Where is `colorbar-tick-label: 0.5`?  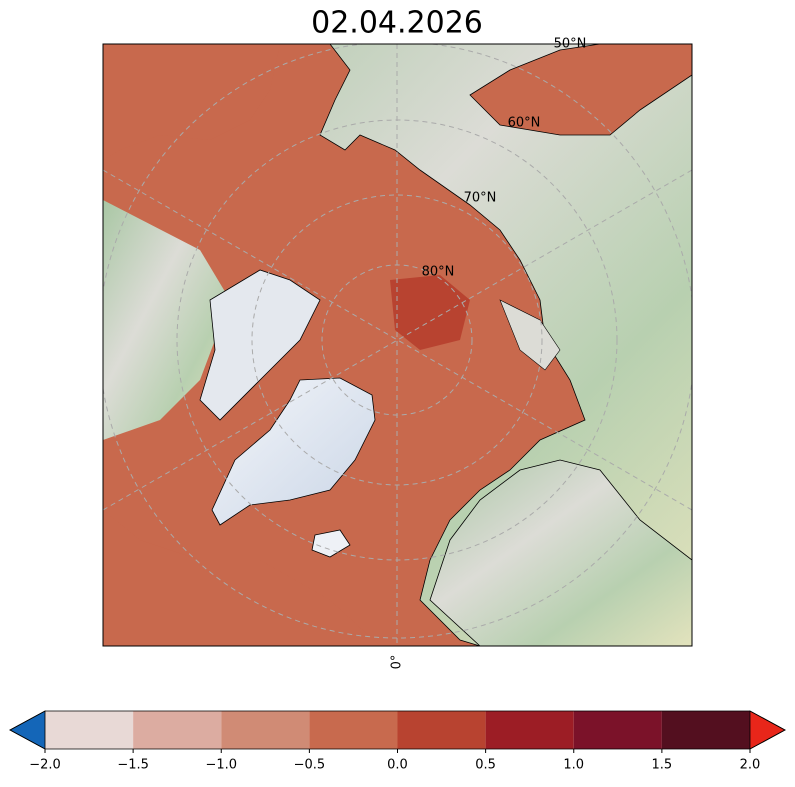 colorbar-tick-label: 0.5 is located at coordinates (485, 765).